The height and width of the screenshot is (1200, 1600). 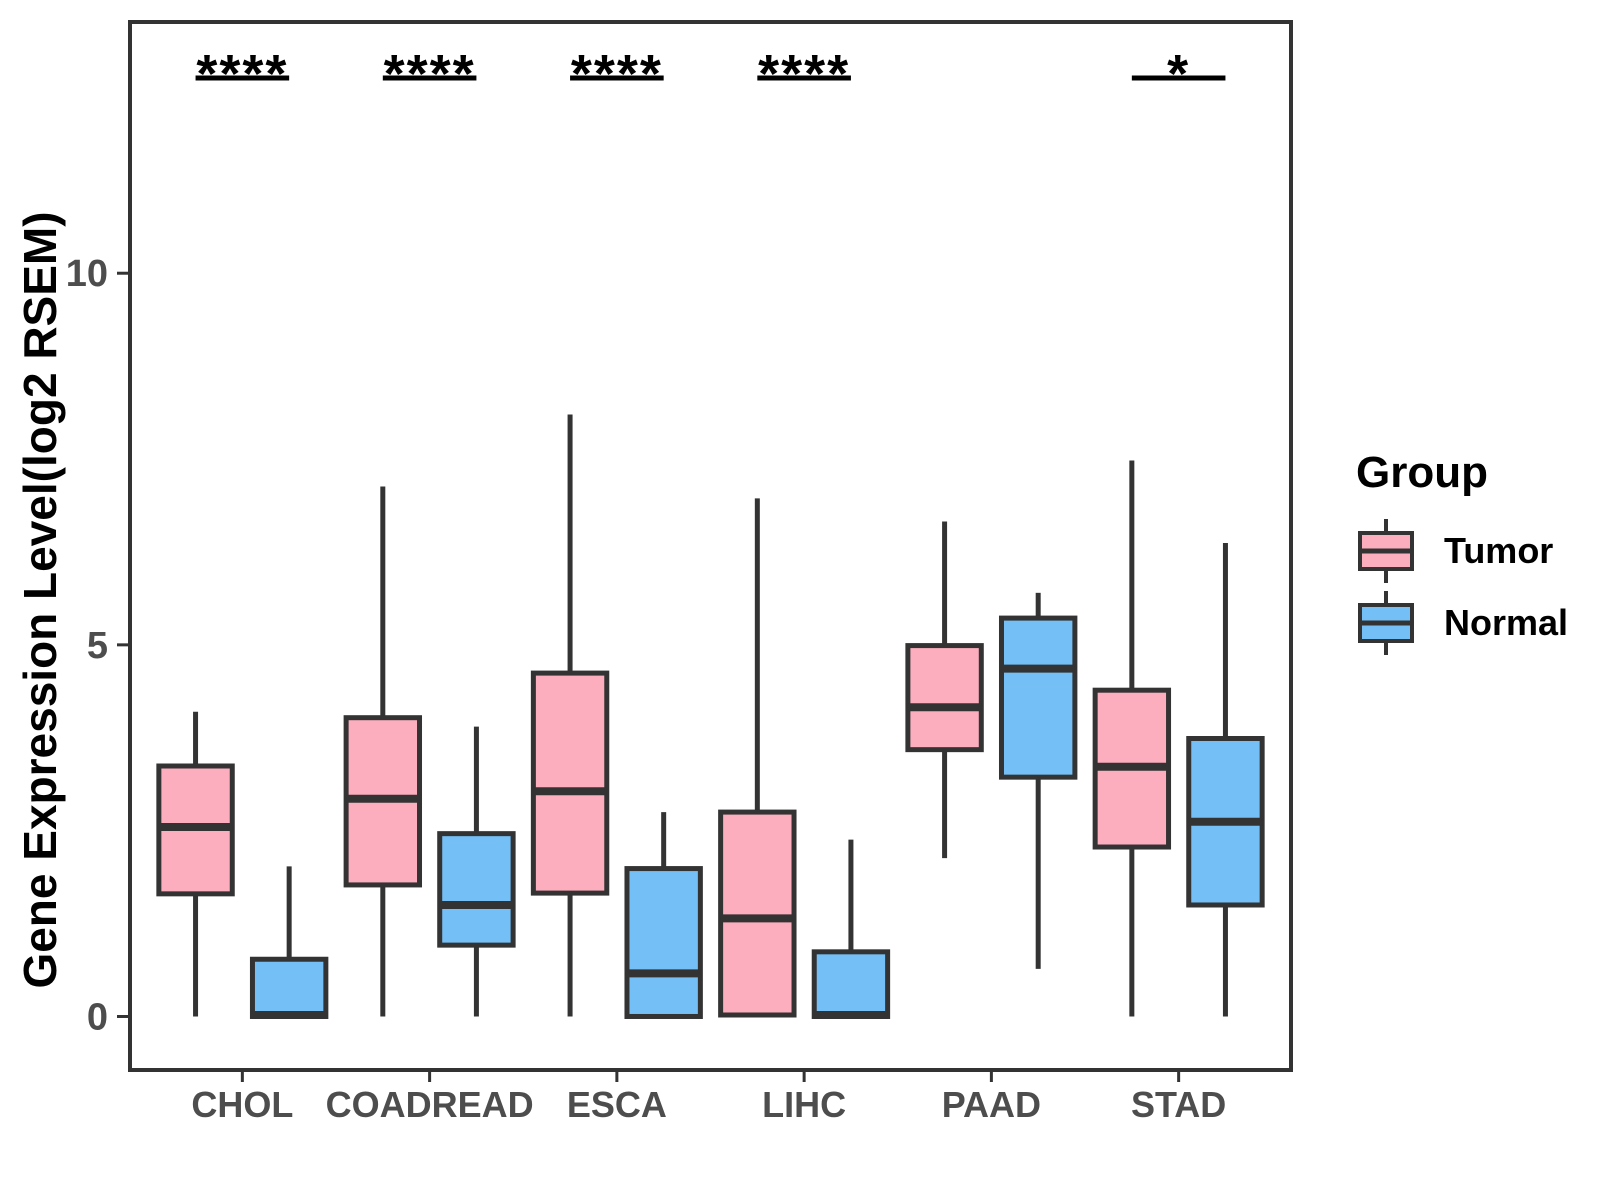 I want to click on legend-label-tumor: Tumor, so click(x=1499, y=550).